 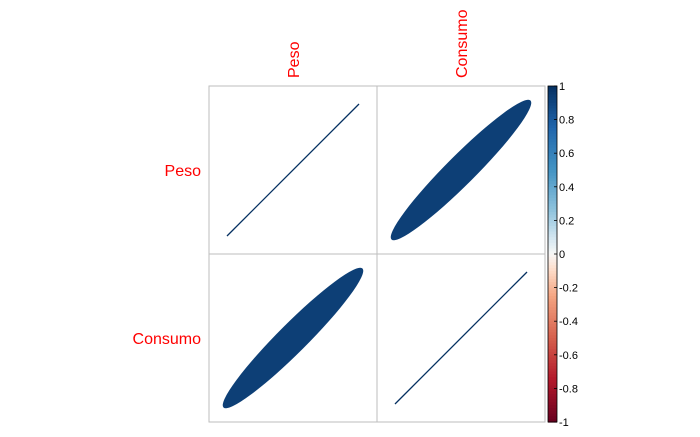 I want to click on colorbar-tick-label: -0.2, so click(x=568, y=289).